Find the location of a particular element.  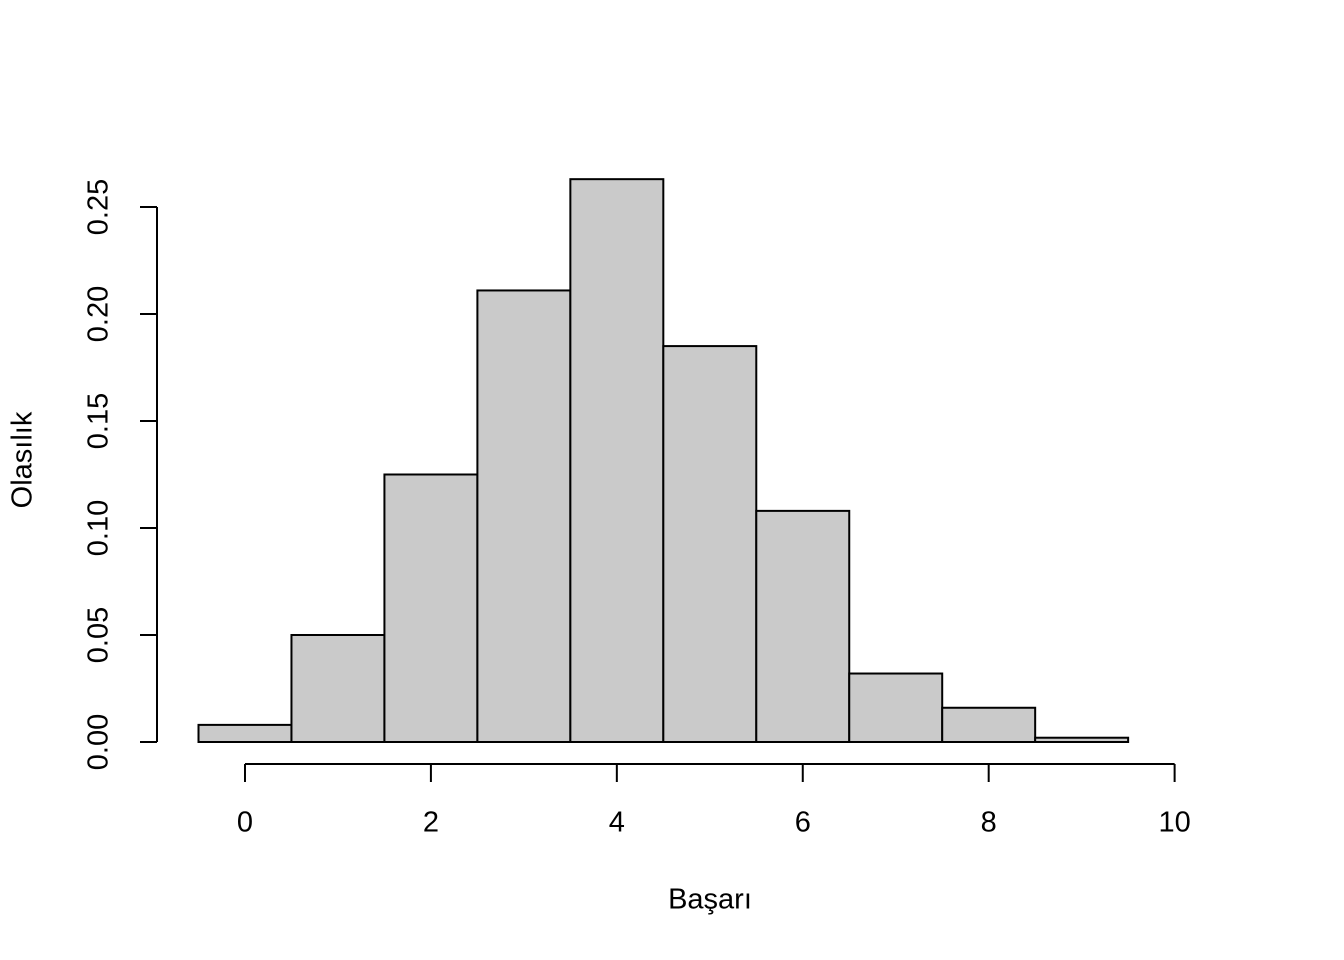

x-tick-label: 6 is located at coordinates (803, 823).